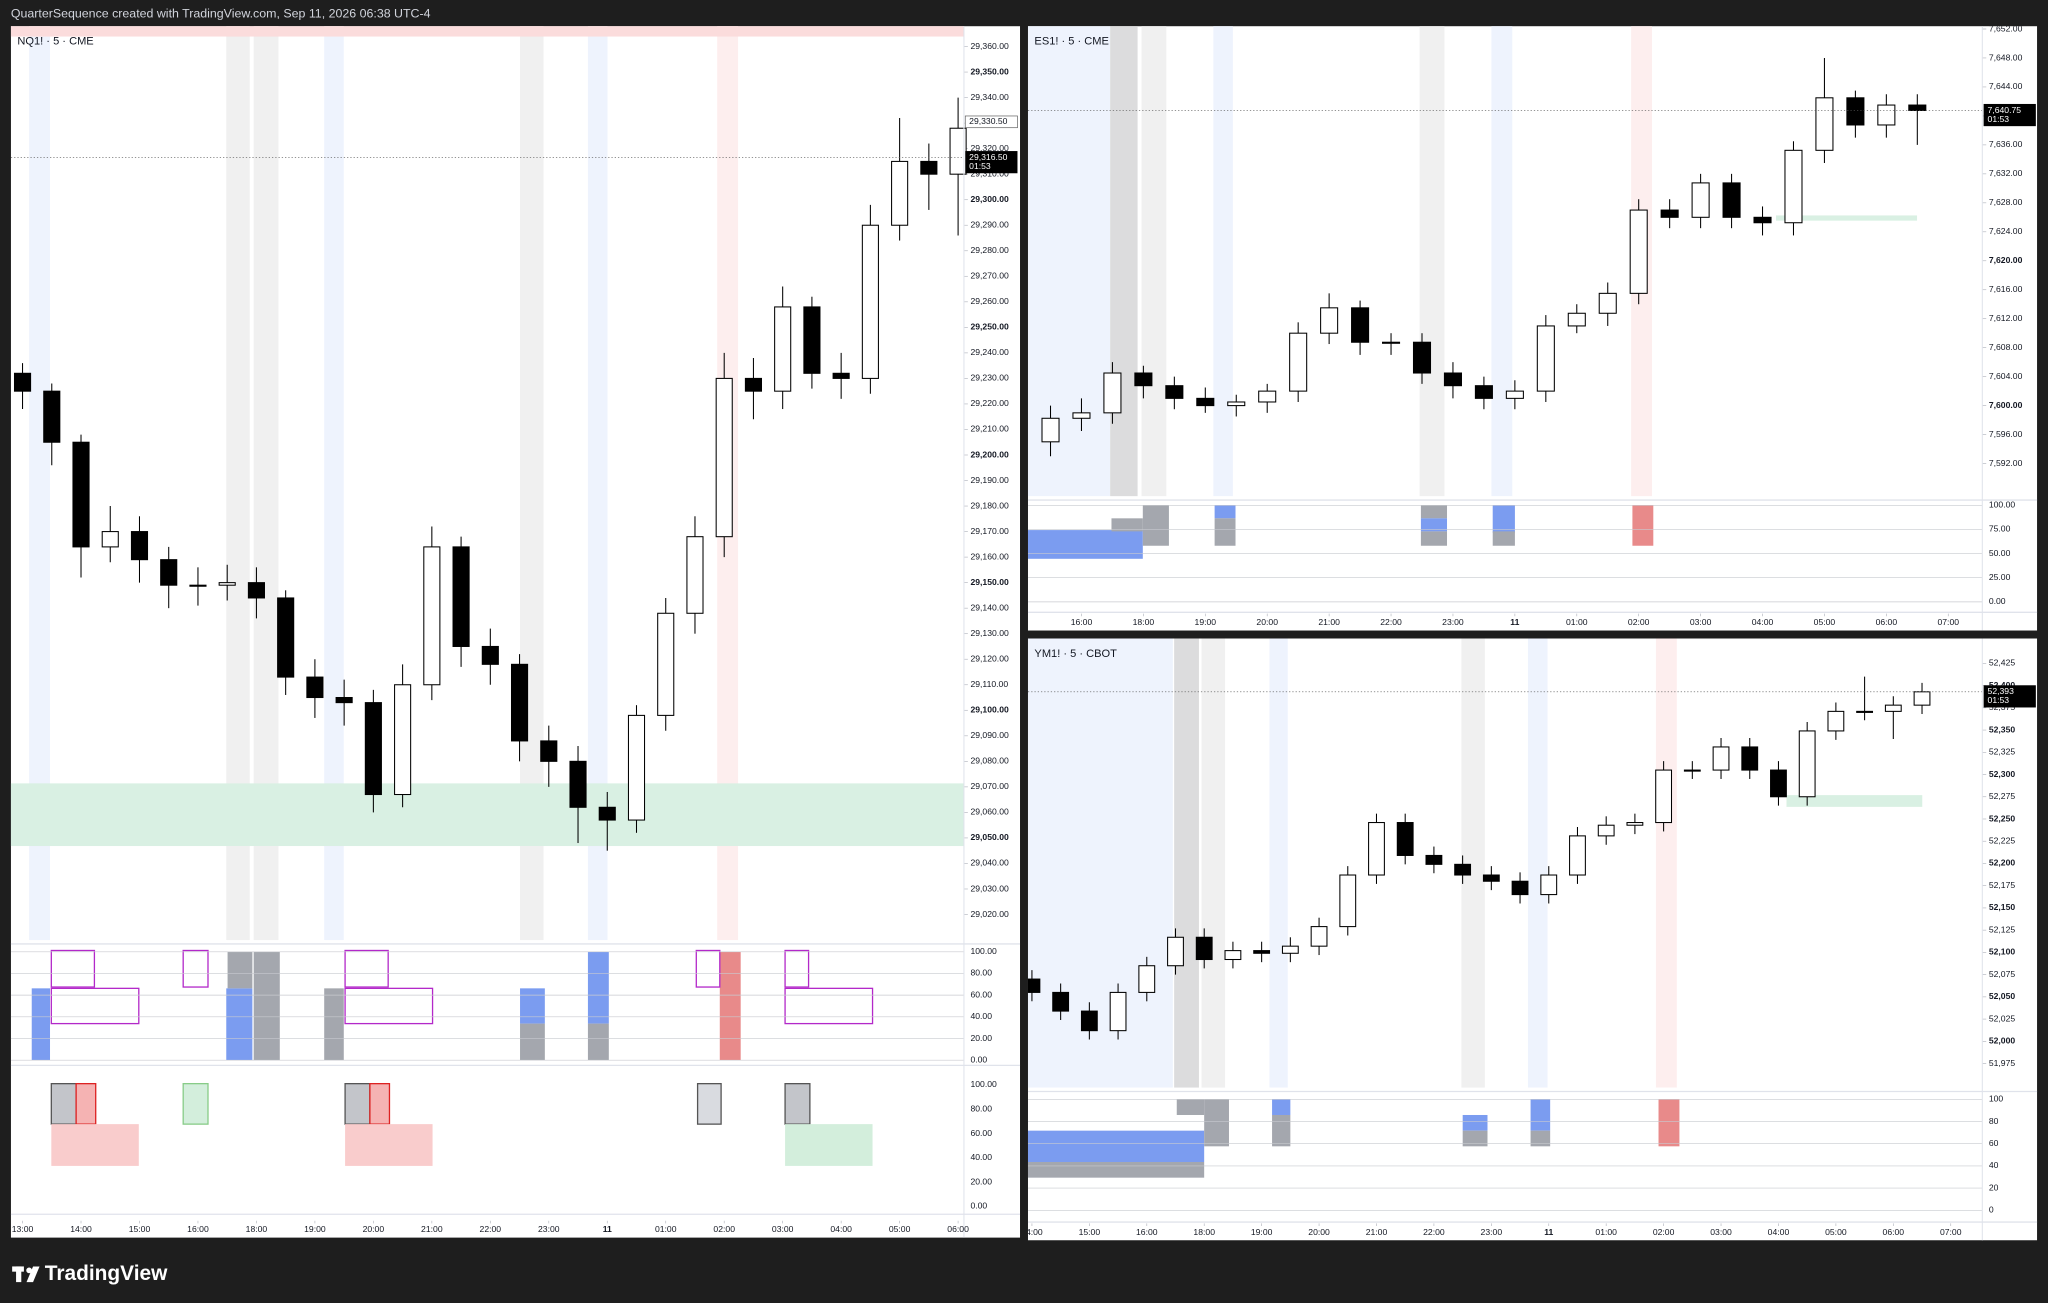 This screenshot has width=2048, height=1303. I want to click on indicator-tick-label: 100.00, so click(983, 951).